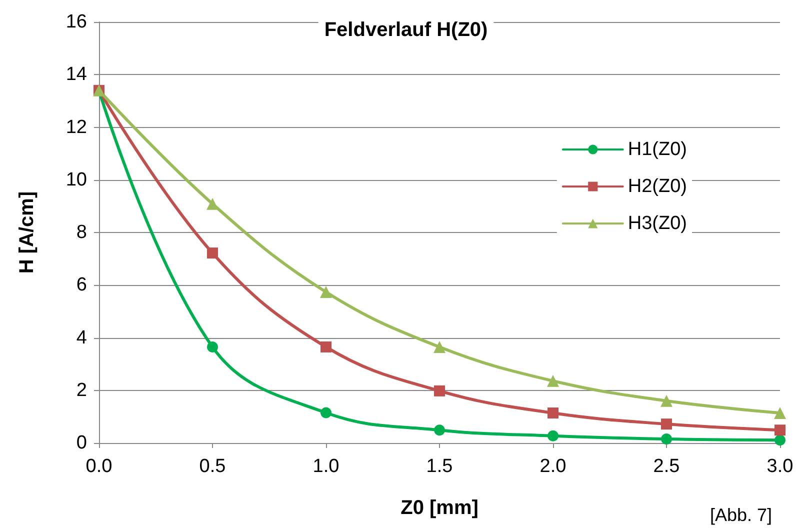  What do you see at coordinates (658, 149) in the screenshot?
I see `legend-label: H1(Z0)` at bounding box center [658, 149].